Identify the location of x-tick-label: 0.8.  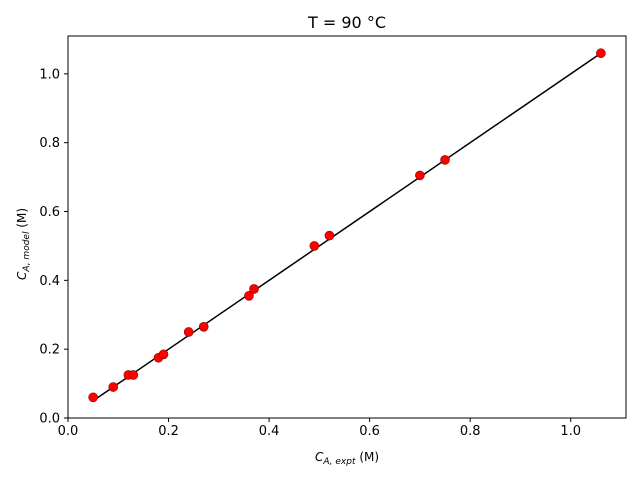
(470, 431).